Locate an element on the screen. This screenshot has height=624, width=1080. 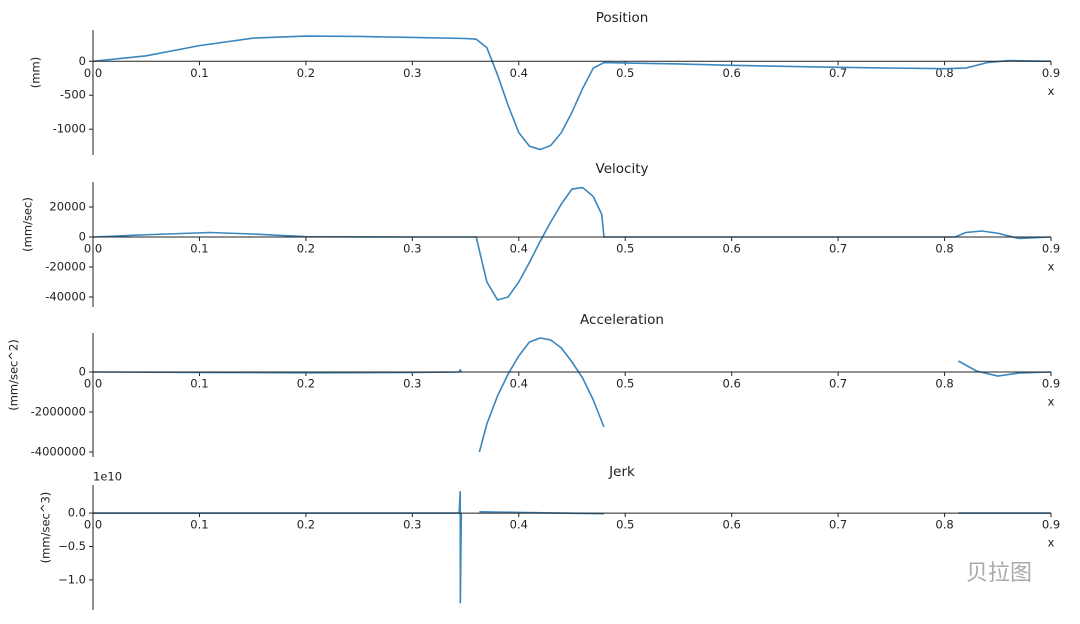
y-axis-label: (mm/sec^2) is located at coordinates (14, 375).